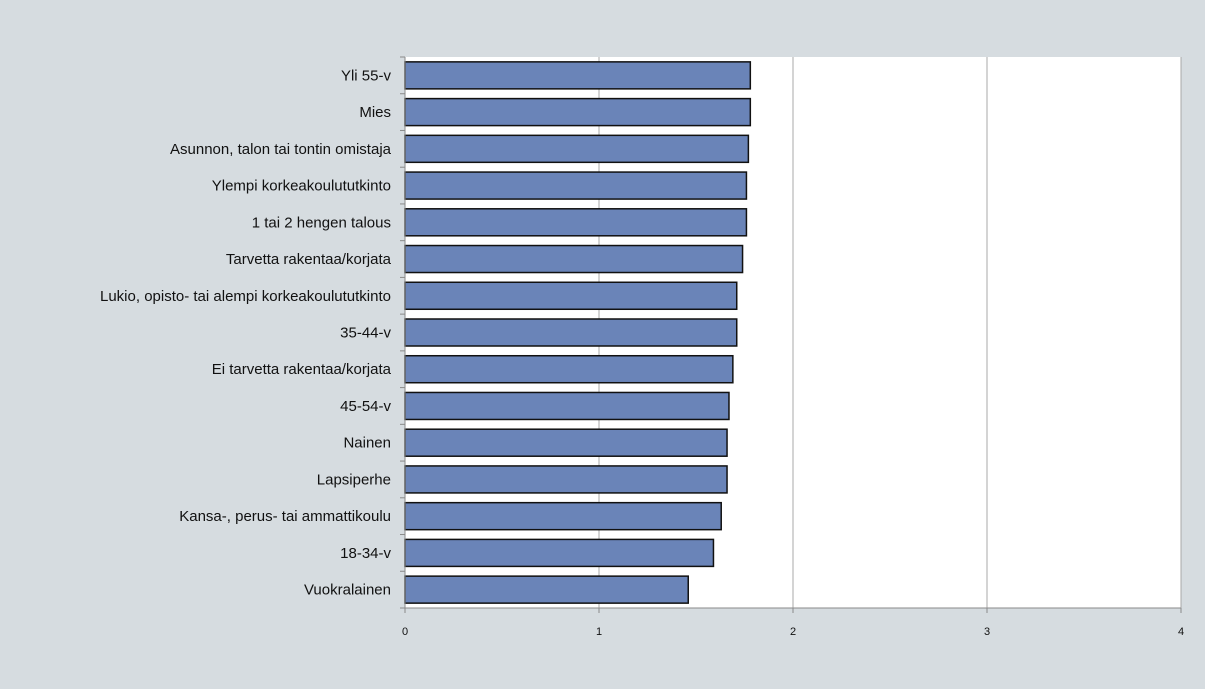 This screenshot has width=1205, height=689. I want to click on x-tick-label: 3, so click(987, 632).